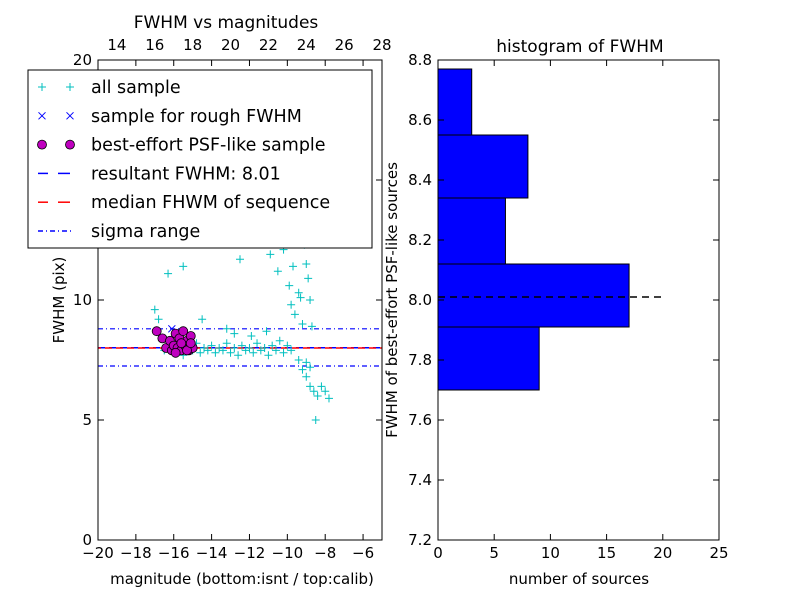  Describe the element at coordinates (420, 240) in the screenshot. I see `y-tick-label: 8.2` at that location.